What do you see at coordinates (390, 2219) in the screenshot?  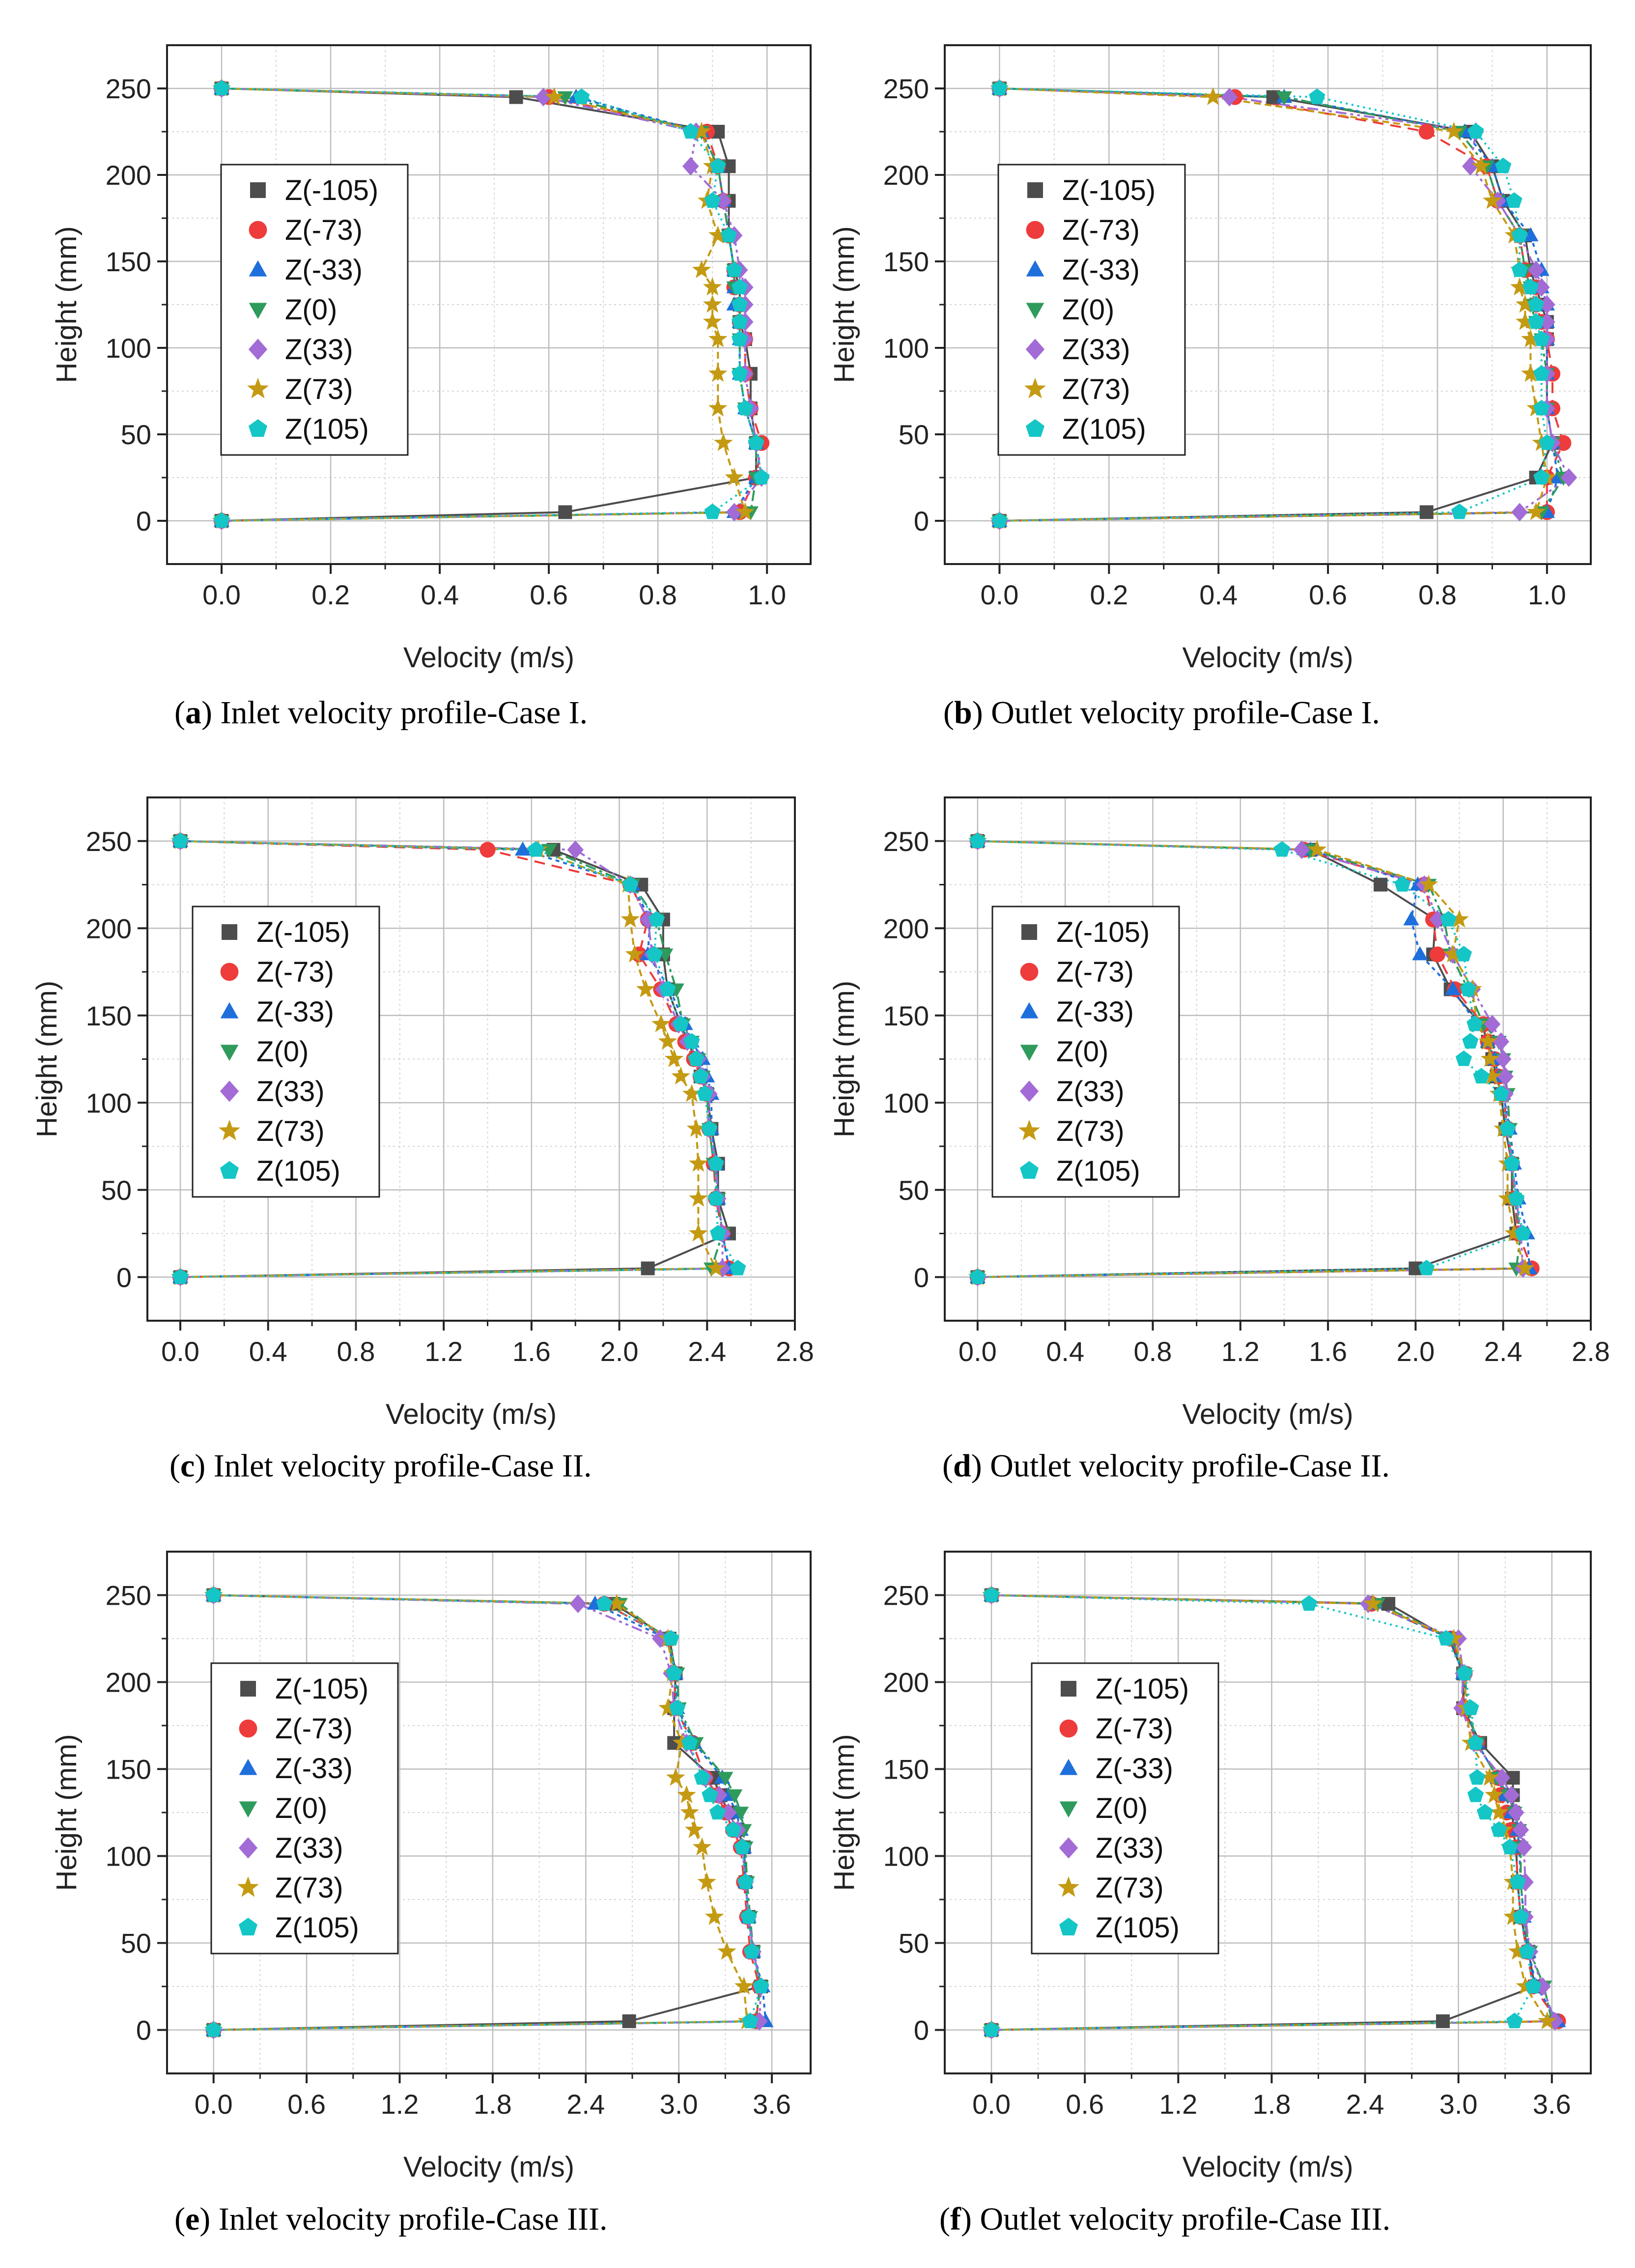 I see `panel-caption: (e) Inlet velocity profile-Case III.` at bounding box center [390, 2219].